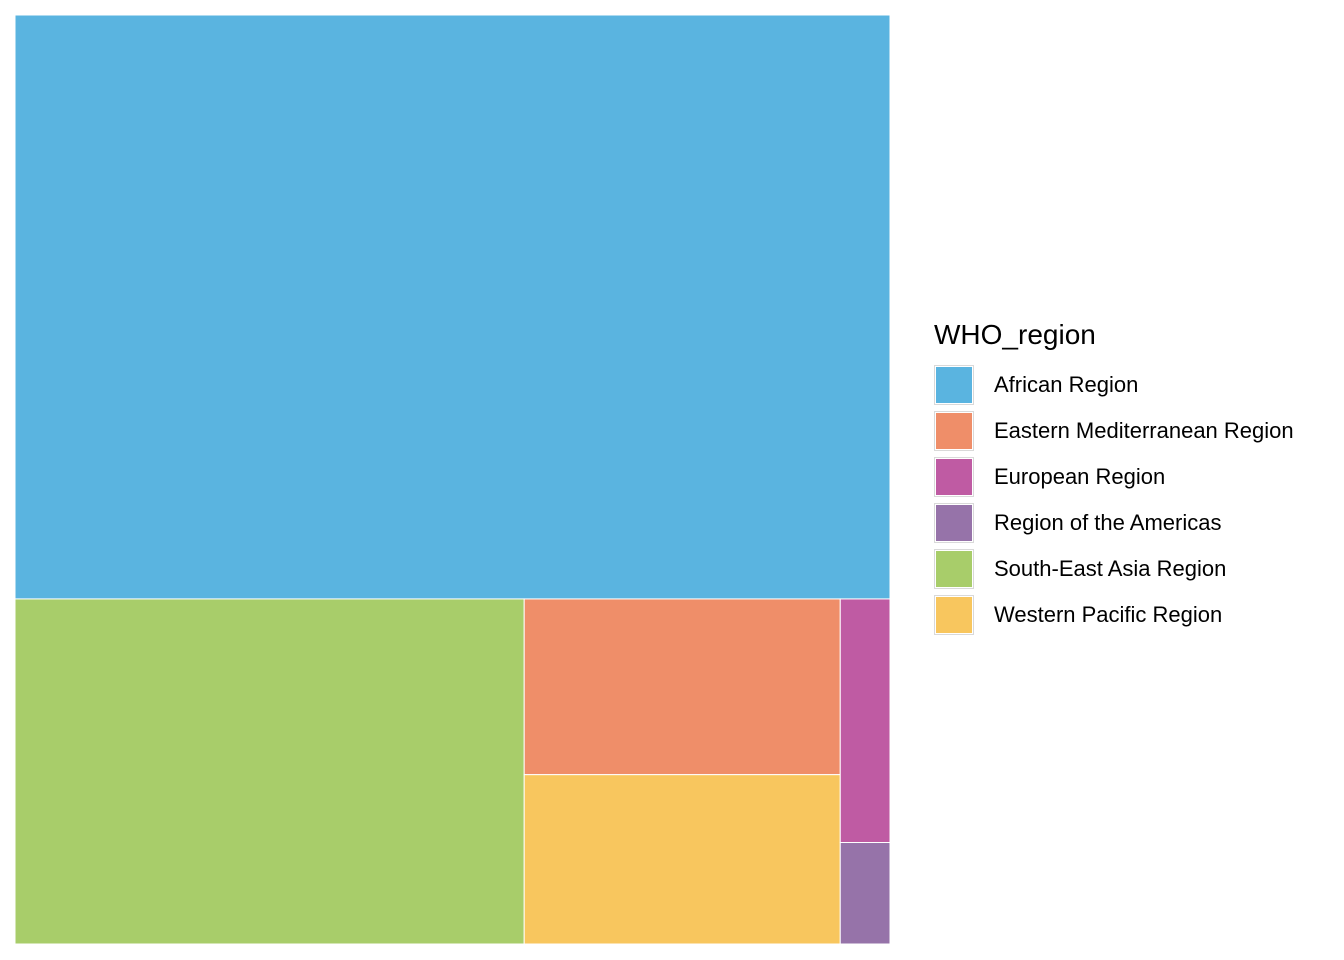 This screenshot has height=960, width=1344. I want to click on treemap-tile-western-pacific-region, so click(682, 859).